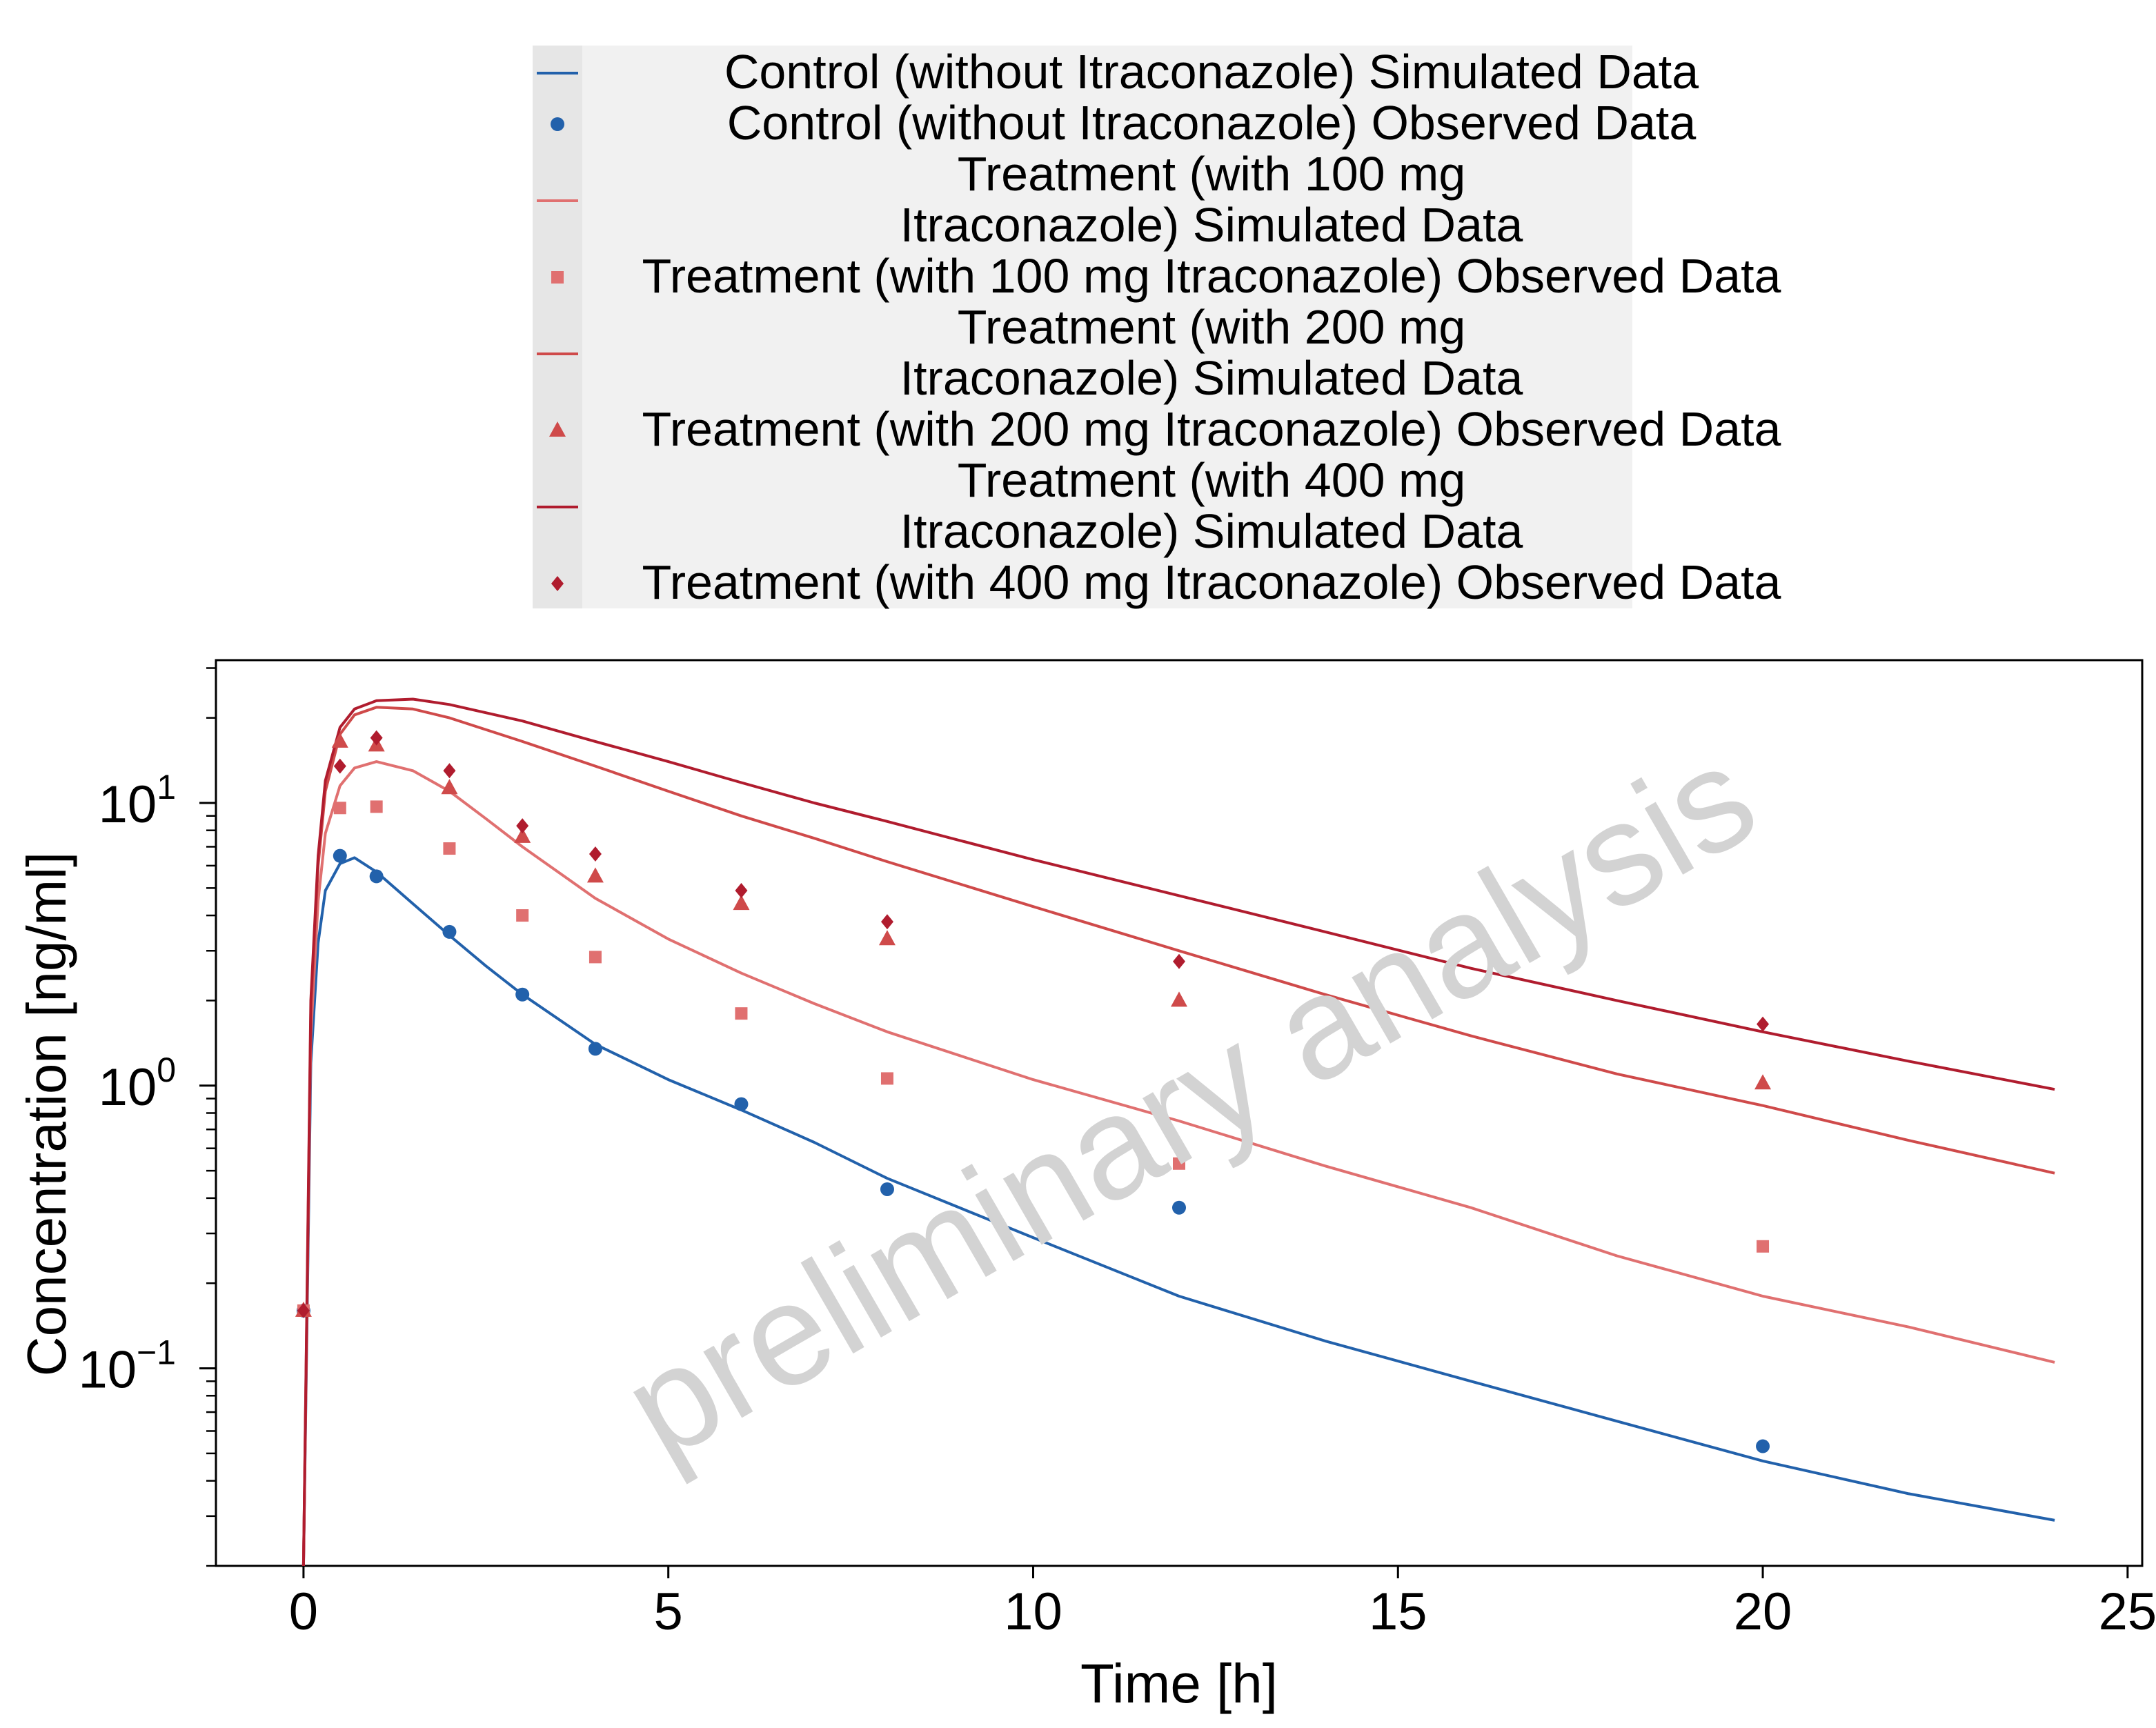  Describe the element at coordinates (1211, 378) in the screenshot. I see `legend-label-treatment-with-200-mg-itraconazole-simulated-data: Itraconazole) Simulated Data` at that location.